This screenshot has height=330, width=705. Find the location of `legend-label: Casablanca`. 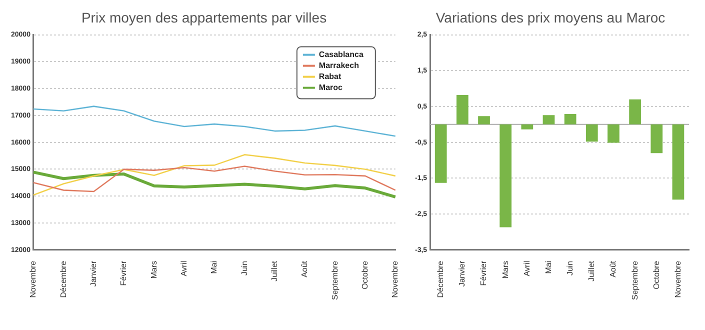

legend-label: Casablanca is located at coordinates (341, 55).